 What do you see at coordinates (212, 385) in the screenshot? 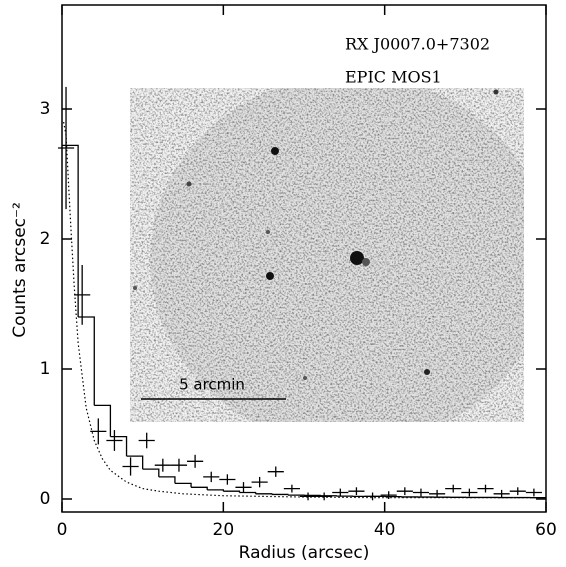
I see `inset-scale-label: 5 arcmin` at bounding box center [212, 385].